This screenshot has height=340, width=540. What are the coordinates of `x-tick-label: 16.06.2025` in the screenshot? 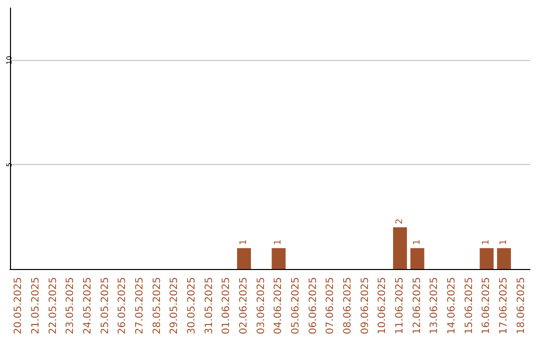 It's located at (486, 305).